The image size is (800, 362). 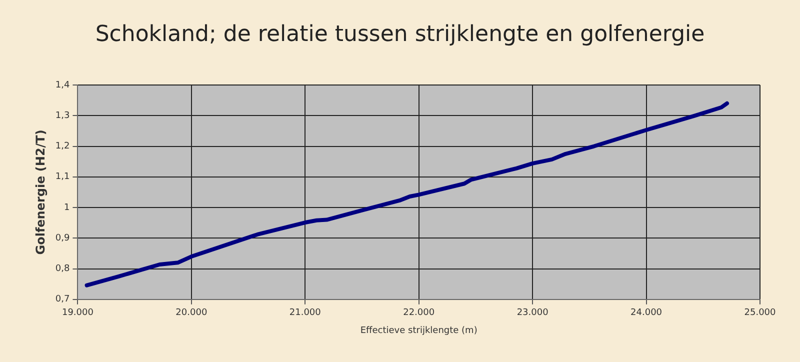 I want to click on x-tick-label: 22.000, so click(x=419, y=313).